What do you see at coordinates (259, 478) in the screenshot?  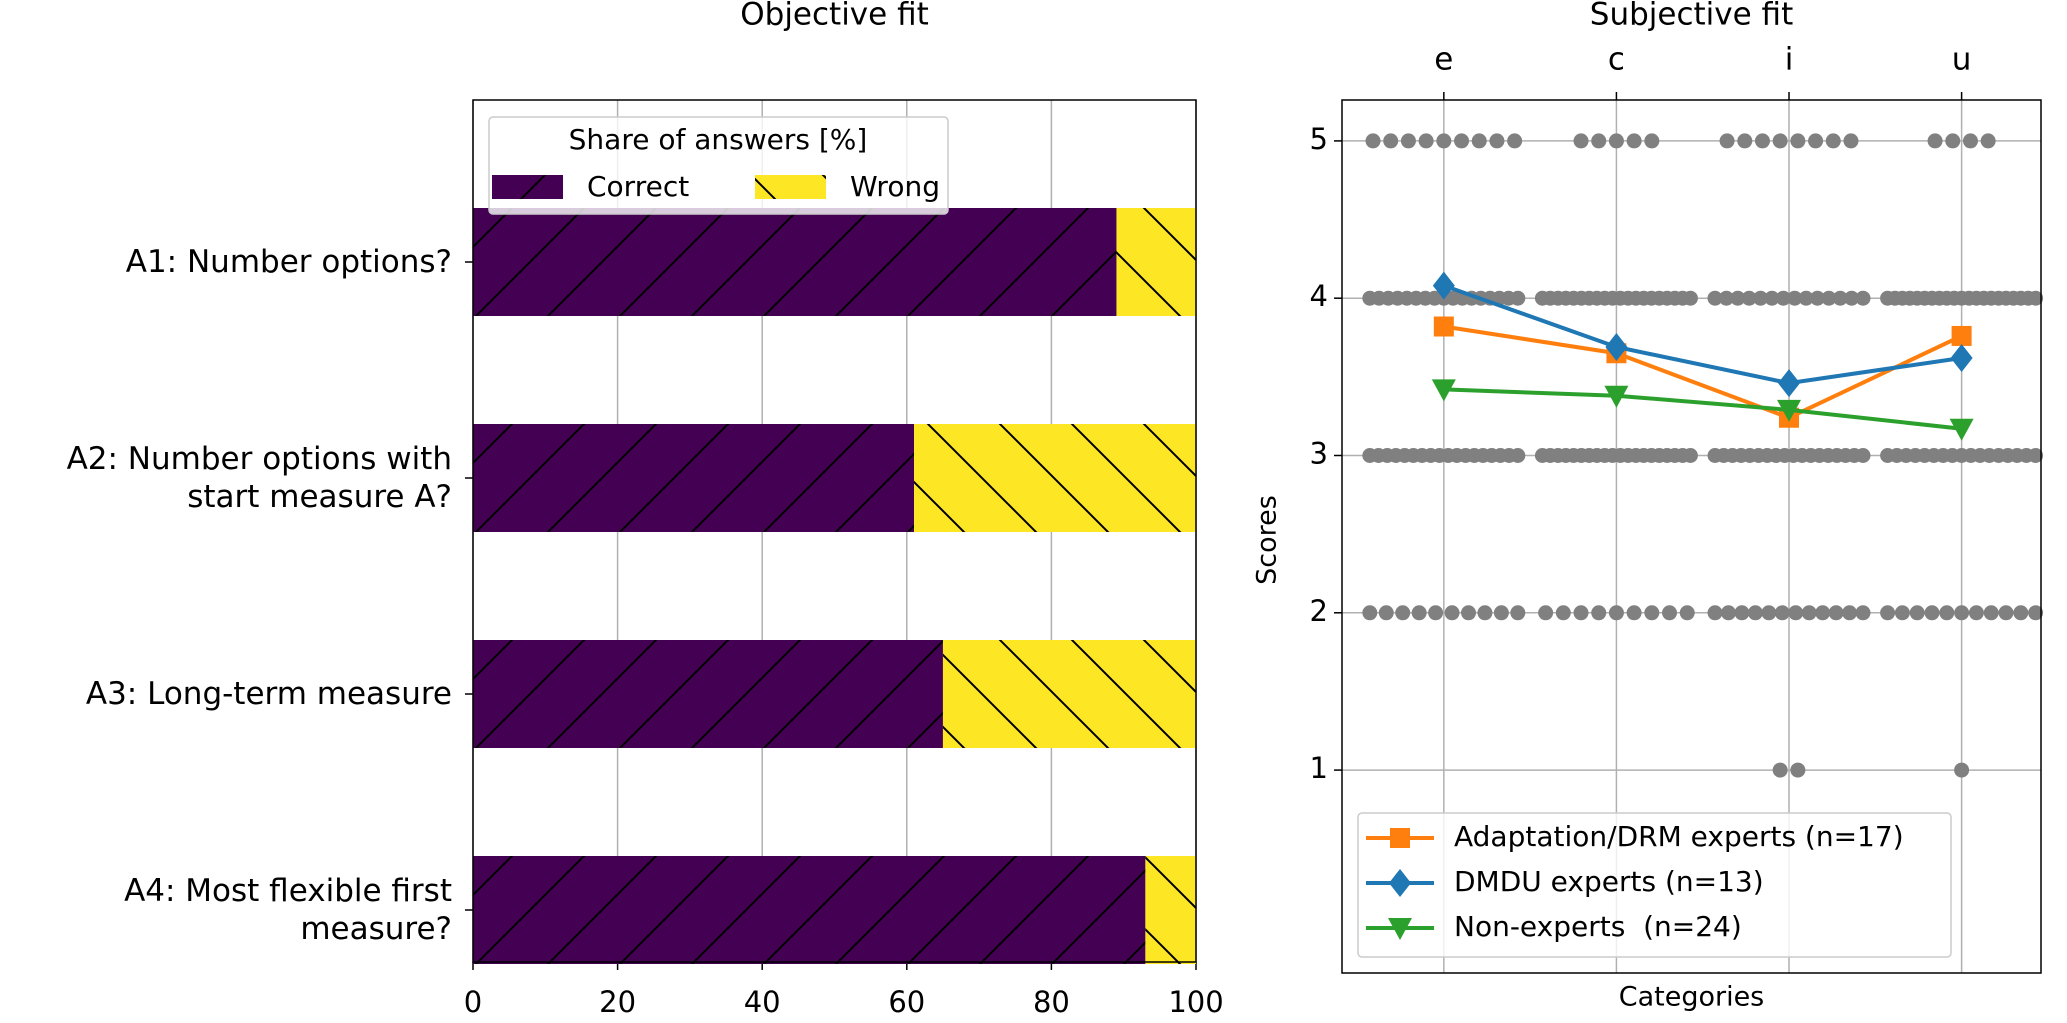 I see `y-tick-label: A2: Number options with start measure A?` at bounding box center [259, 478].